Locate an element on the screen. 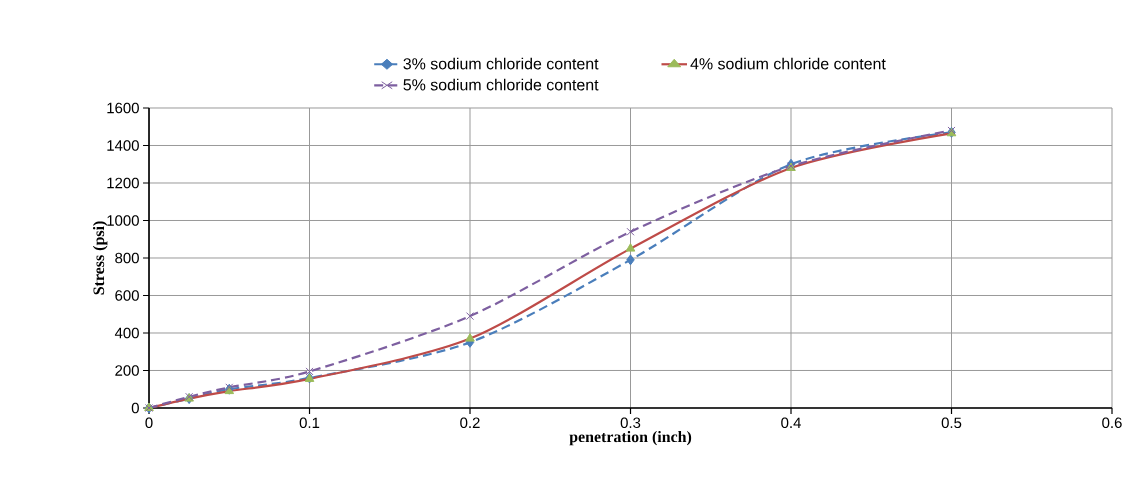 Image resolution: width=1134 pixels, height=489 pixels. y-tick-label: 400 is located at coordinates (126, 333).